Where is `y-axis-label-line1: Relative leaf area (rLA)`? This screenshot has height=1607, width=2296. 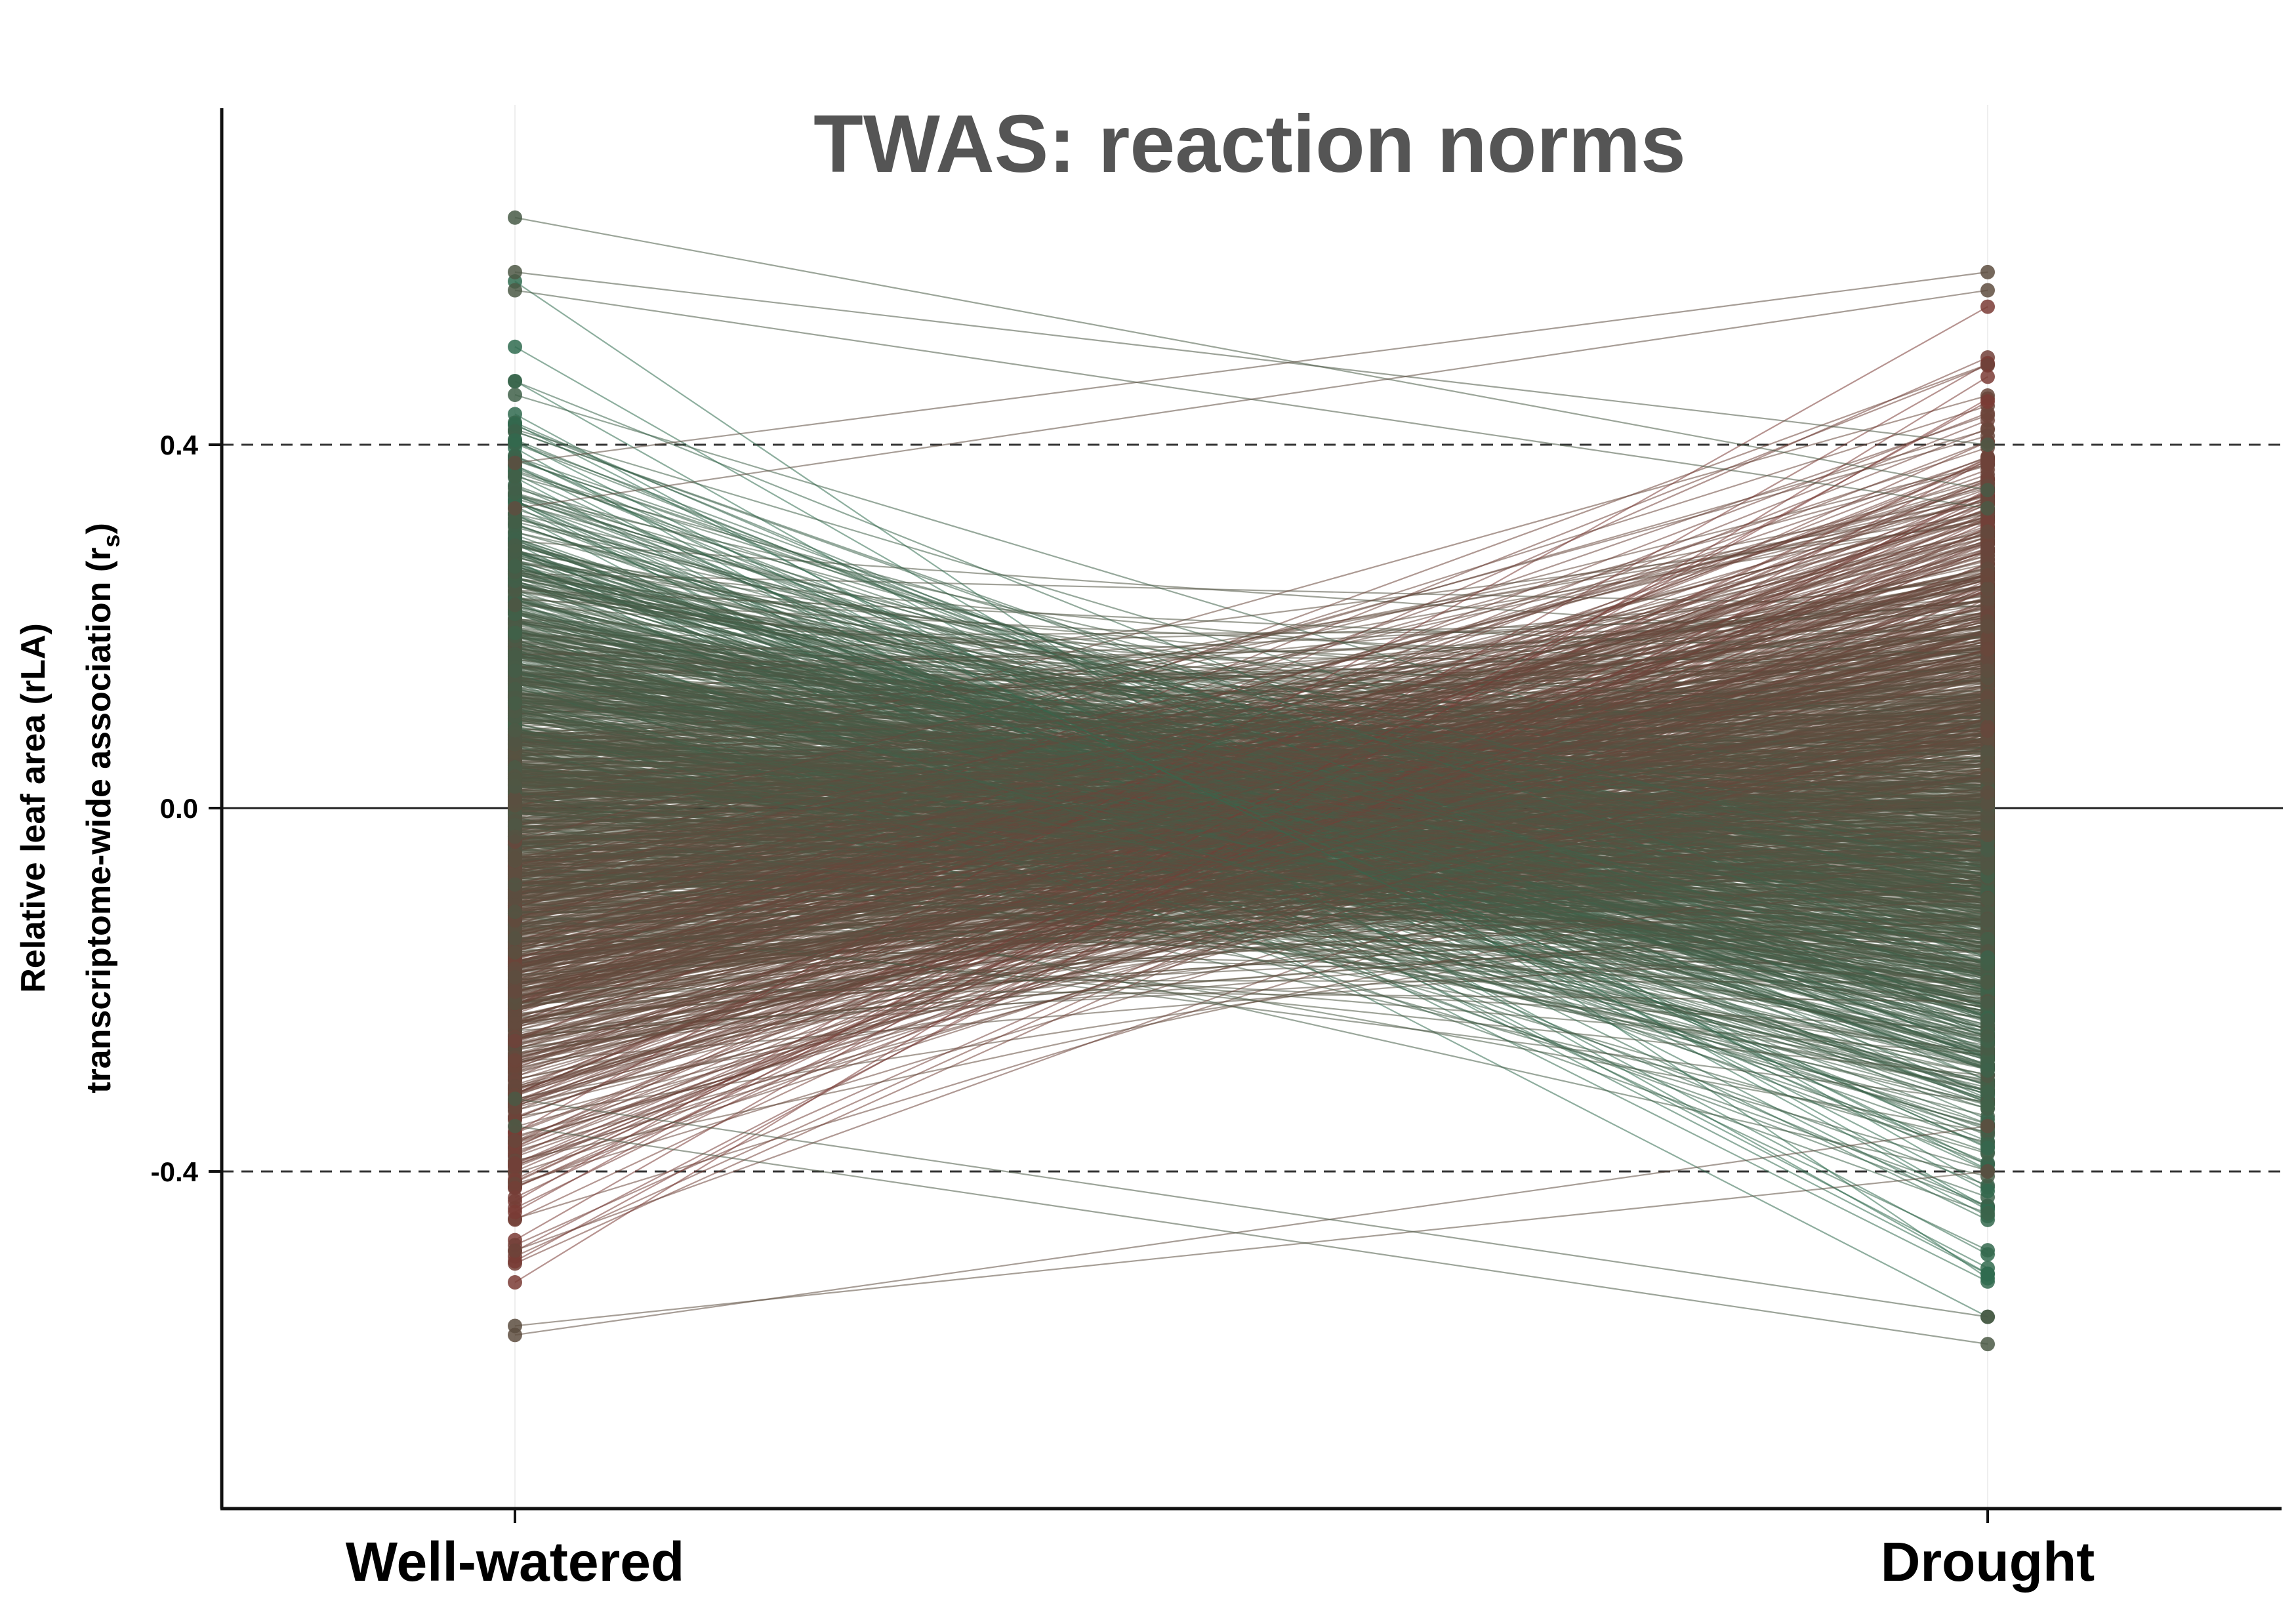 y-axis-label-line1: Relative leaf area (rLA) is located at coordinates (33, 808).